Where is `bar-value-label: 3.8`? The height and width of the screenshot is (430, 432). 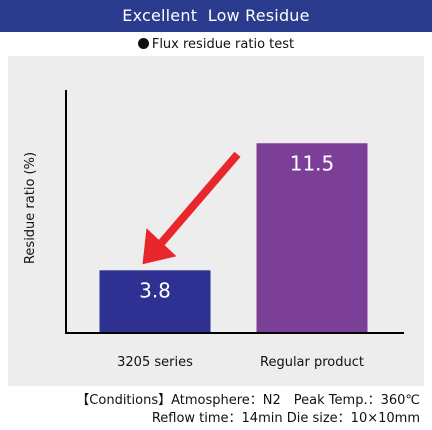 bar-value-label: 3.8 is located at coordinates (155, 290).